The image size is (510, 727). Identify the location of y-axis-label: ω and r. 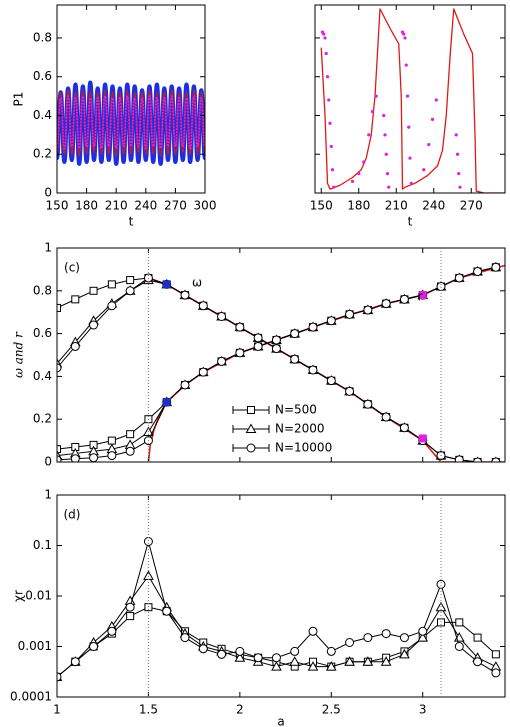
(19, 354).